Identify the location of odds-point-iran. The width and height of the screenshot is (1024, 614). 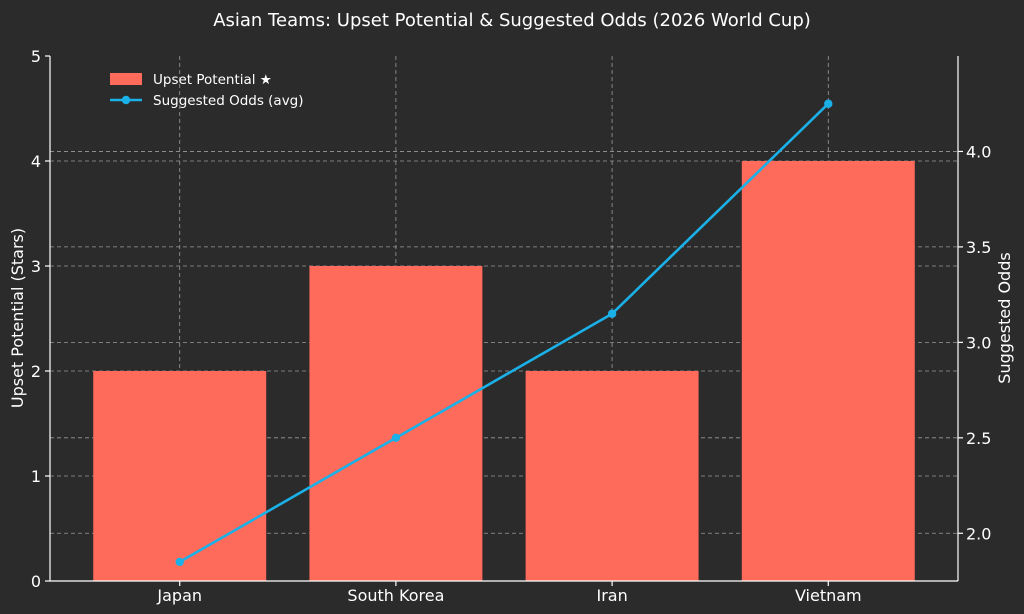
(612, 313).